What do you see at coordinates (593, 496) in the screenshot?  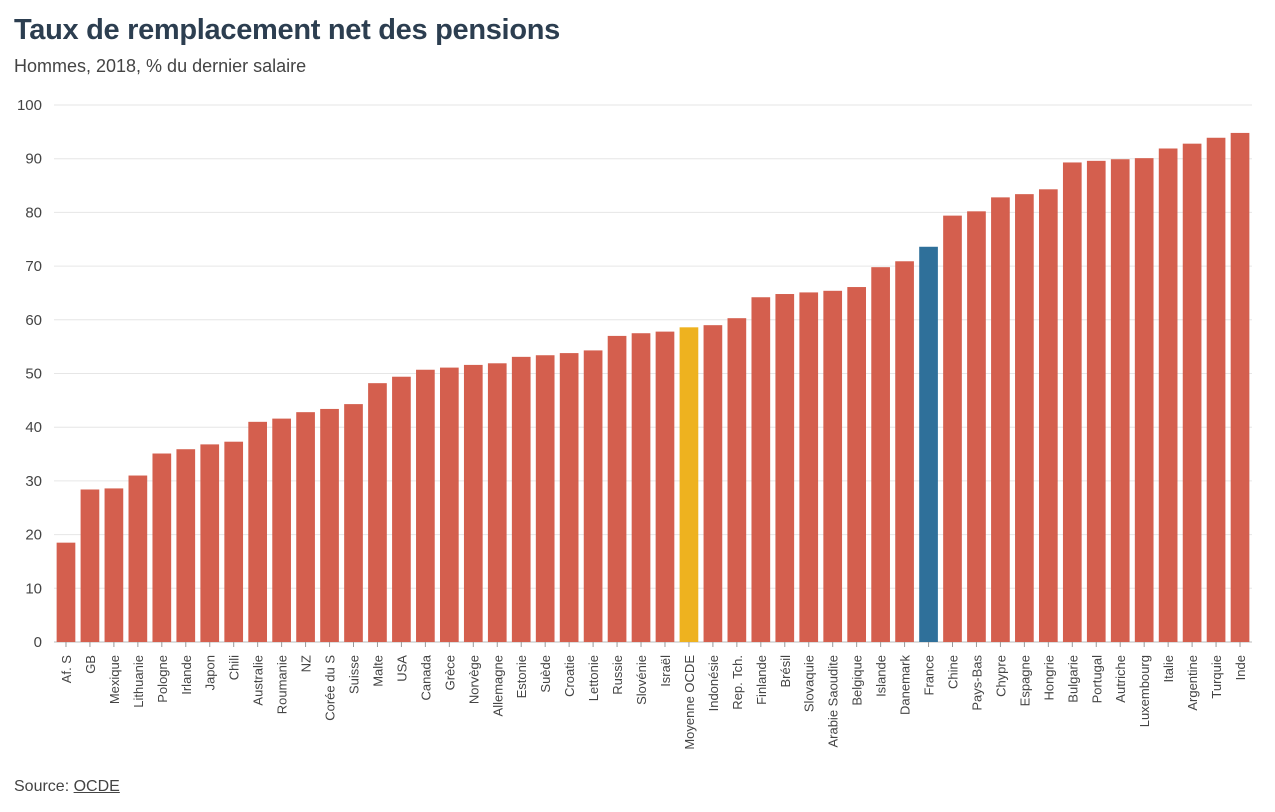 I see `bar: Lettonie: 54.3` at bounding box center [593, 496].